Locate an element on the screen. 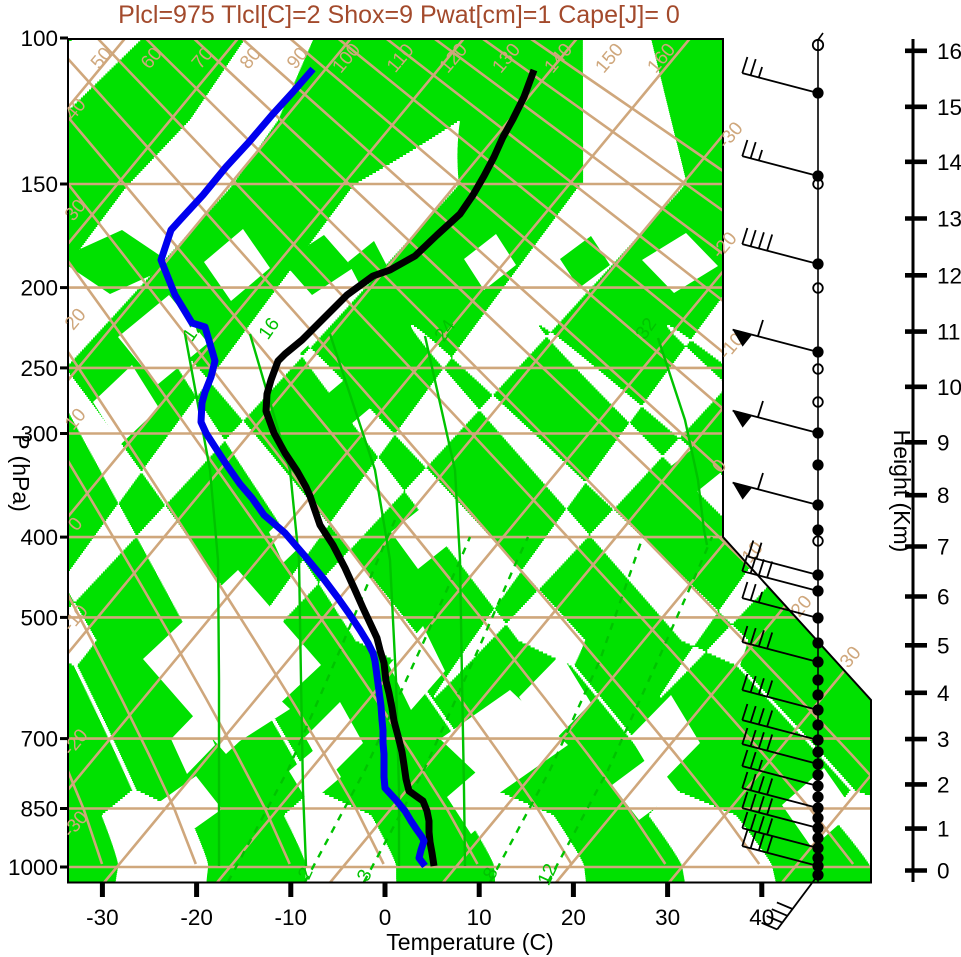 This screenshot has height=957, width=961. svg-text: 100 is located at coordinates (39, 38).